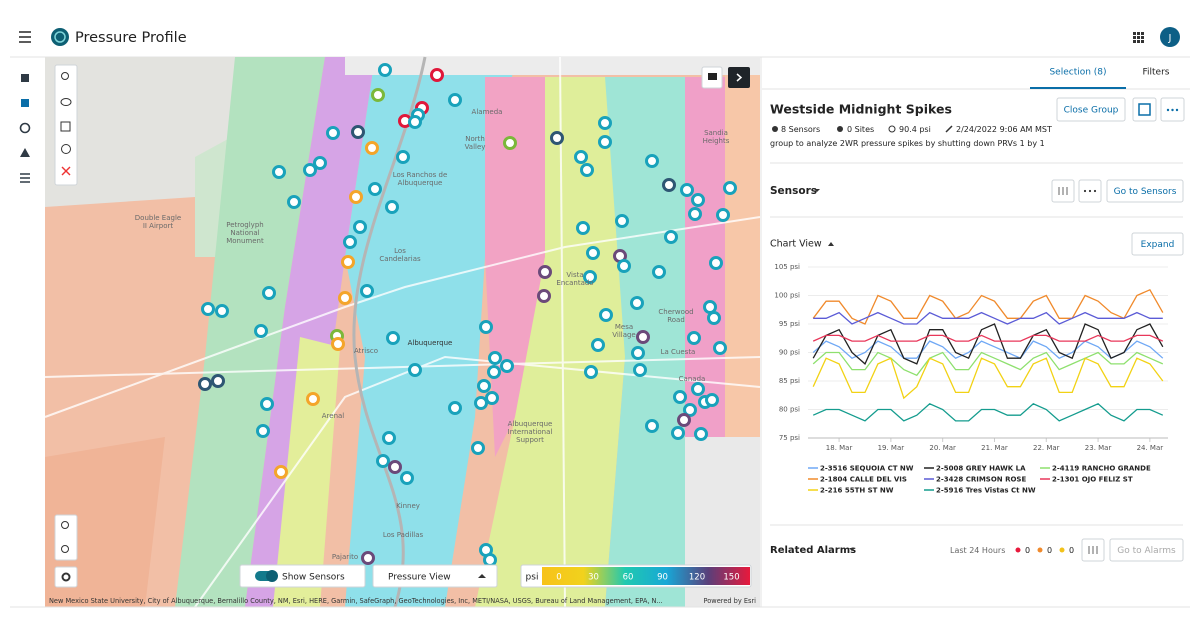  I want to click on menu-button, so click(25, 37).